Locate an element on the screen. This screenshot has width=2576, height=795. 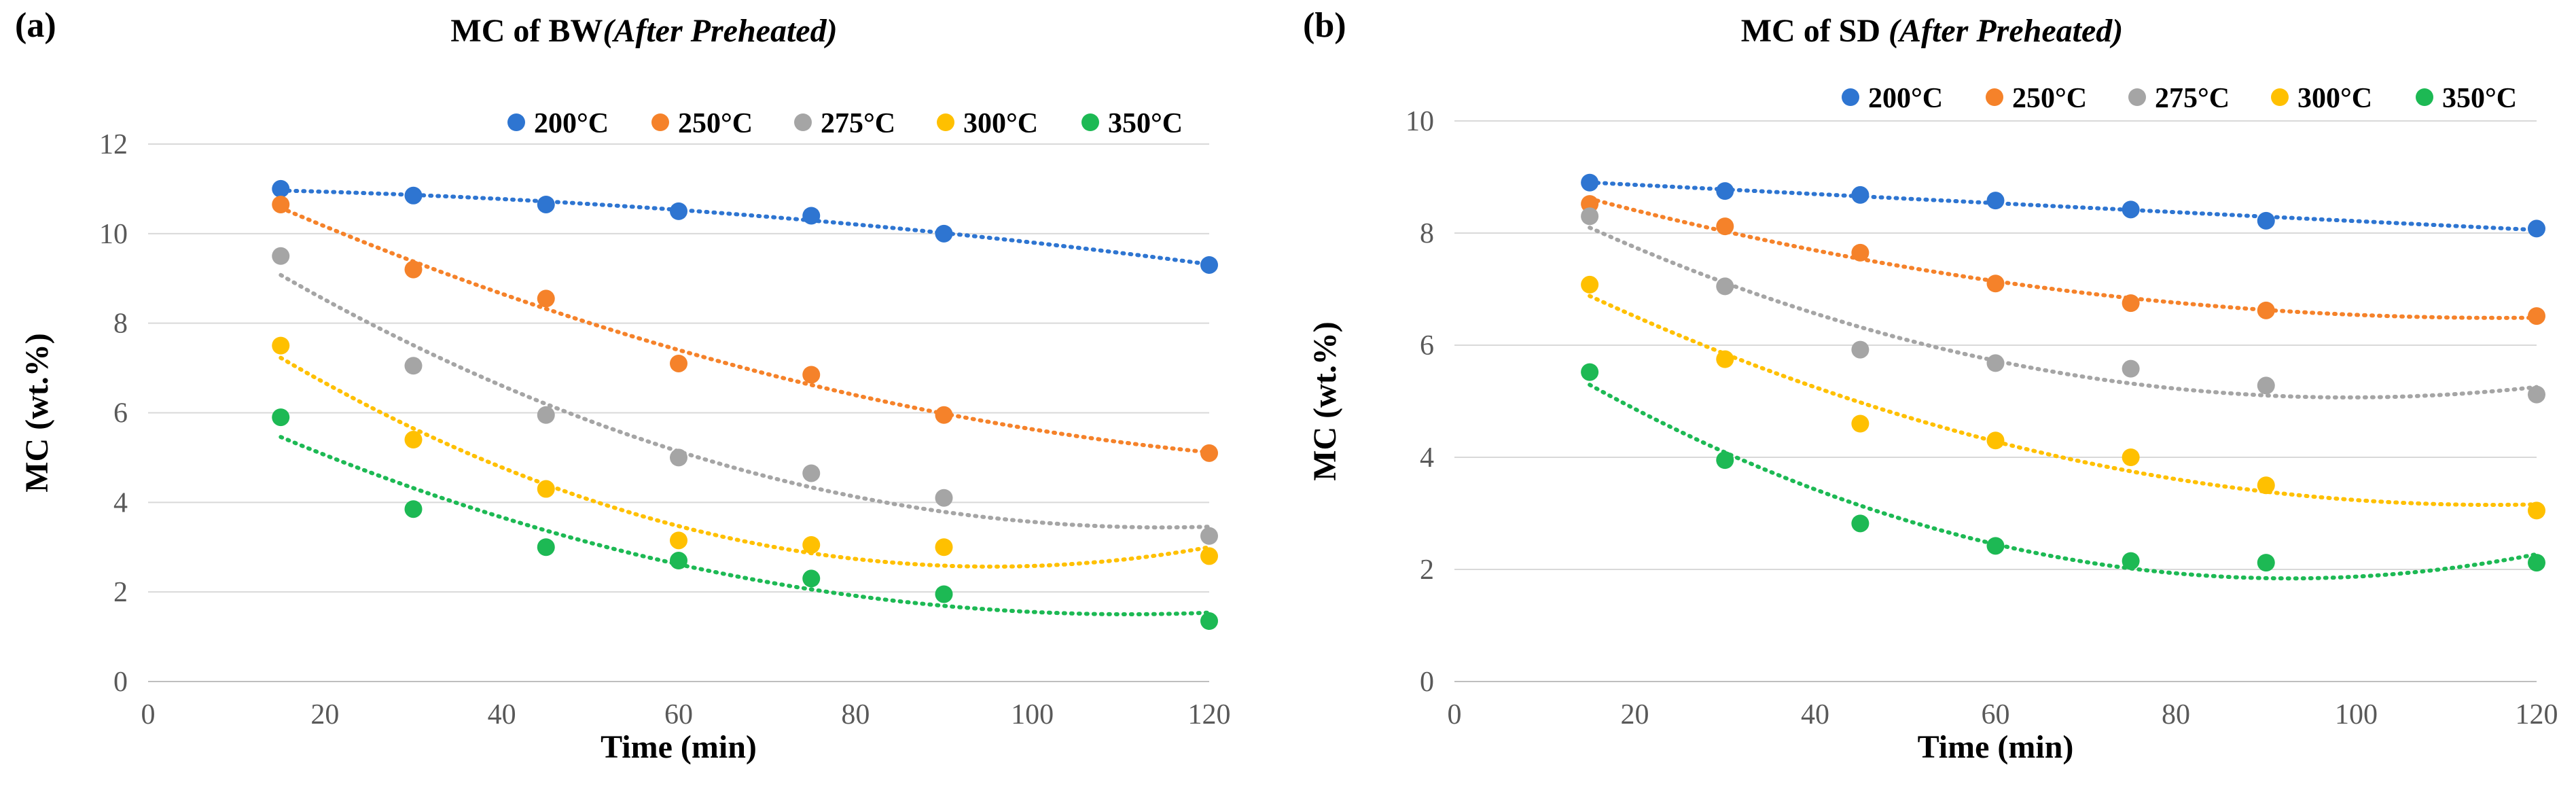
x-tick-label-a-0: 0 is located at coordinates (148, 714).